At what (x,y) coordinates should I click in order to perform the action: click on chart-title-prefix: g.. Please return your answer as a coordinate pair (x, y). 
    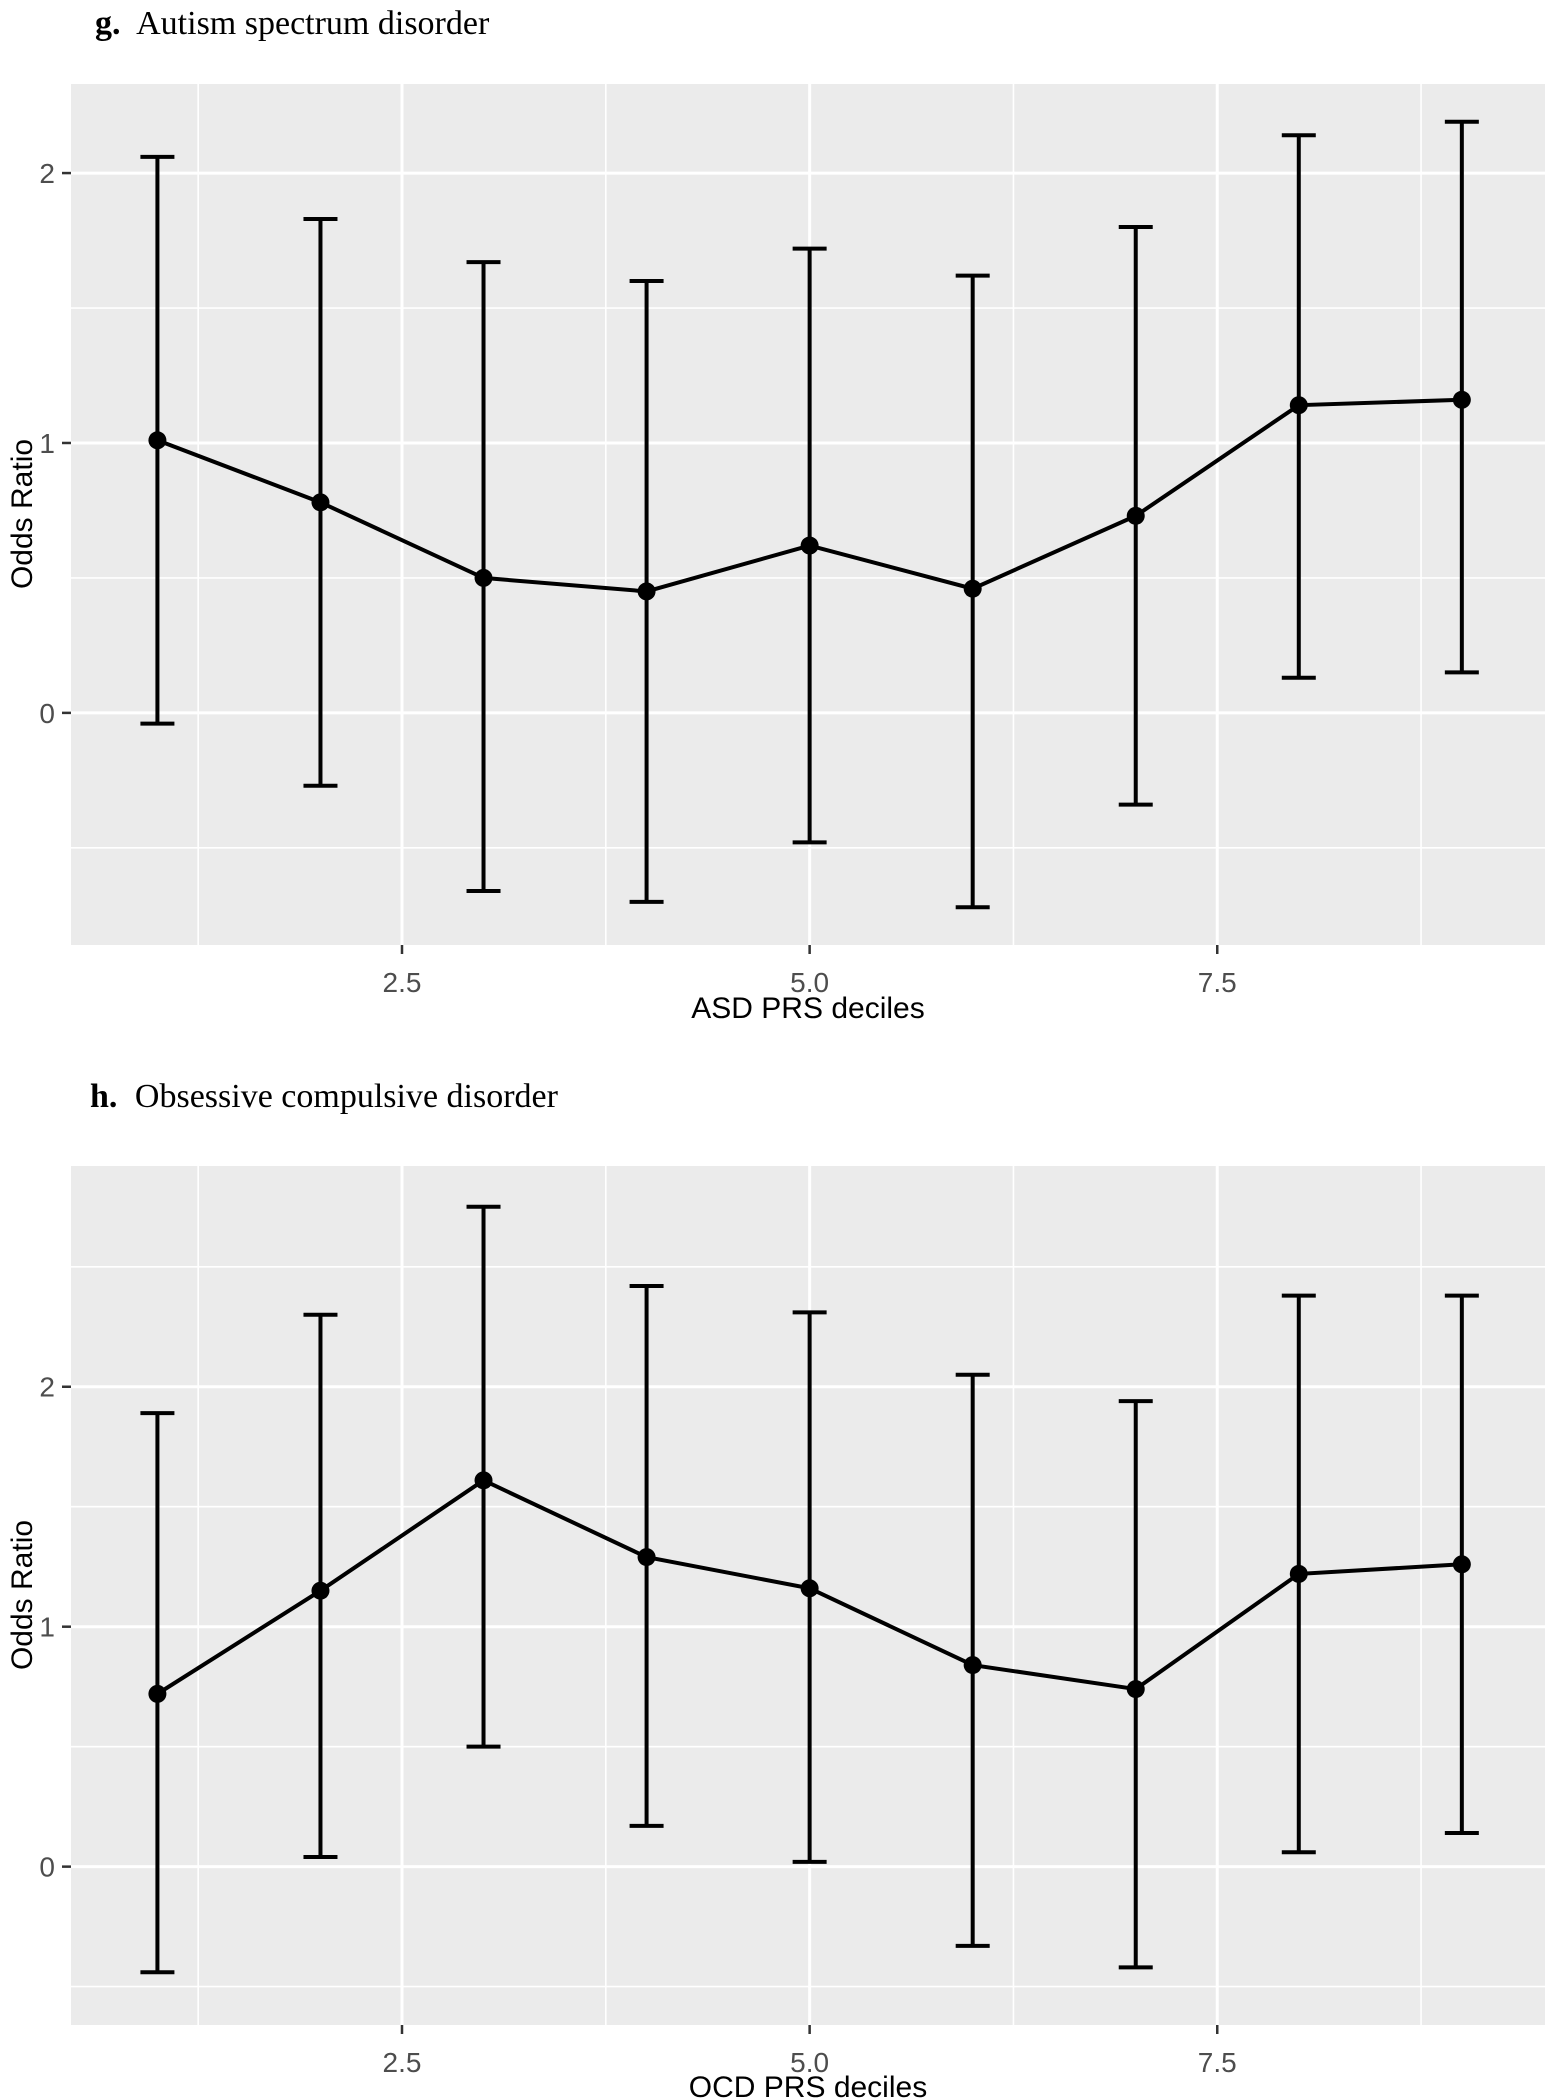
    Looking at the image, I should click on (108, 23).